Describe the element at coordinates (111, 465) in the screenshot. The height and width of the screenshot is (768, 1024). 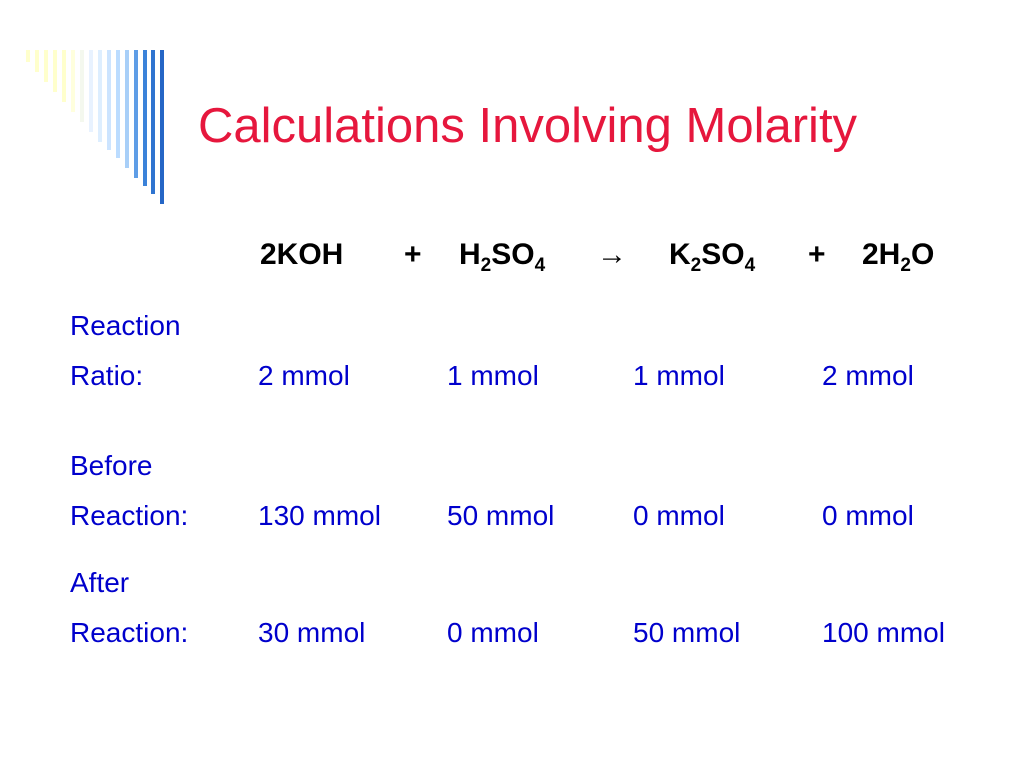
I see `row-label: Before` at that location.